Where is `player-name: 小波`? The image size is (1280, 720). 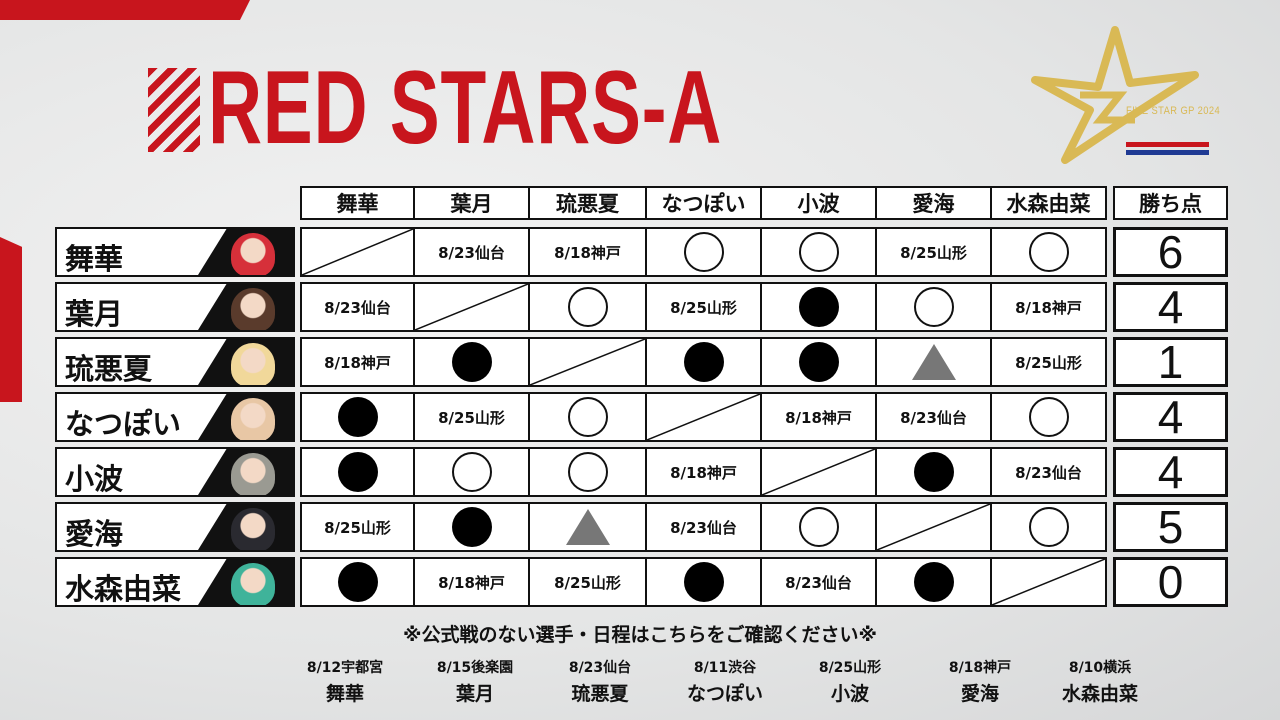
player-name: 小波 is located at coordinates (94, 479).